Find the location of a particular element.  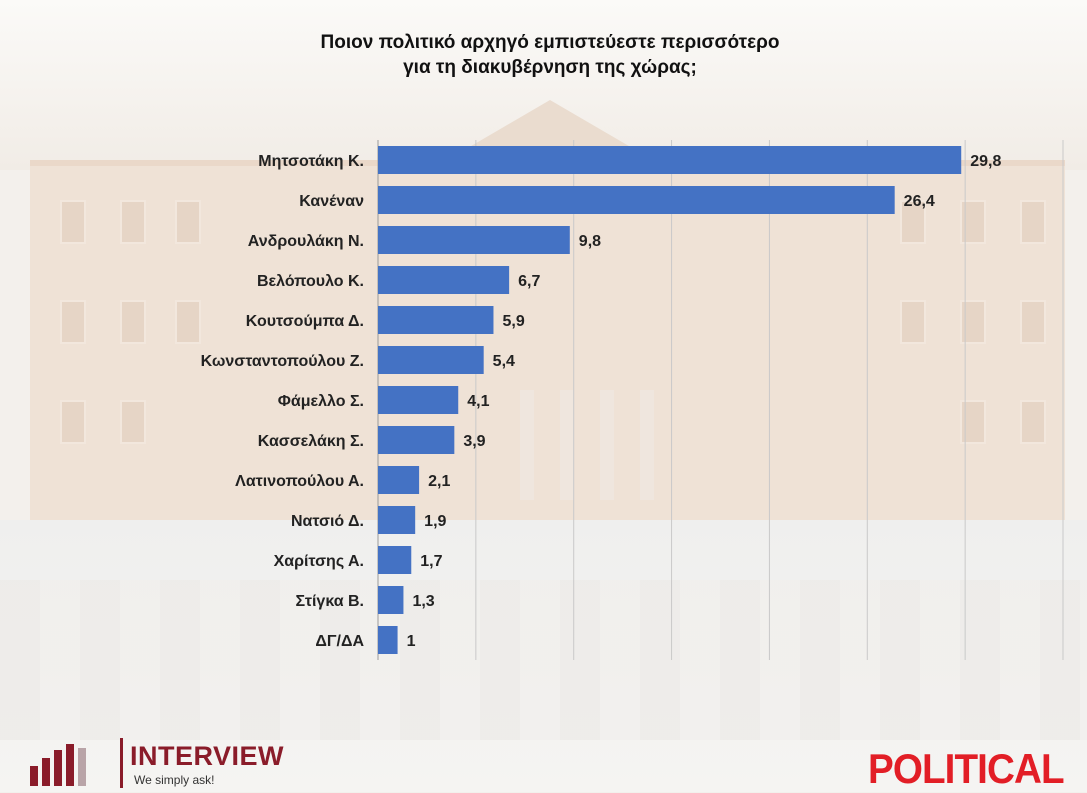

data-label: 1,3 is located at coordinates (423, 601).